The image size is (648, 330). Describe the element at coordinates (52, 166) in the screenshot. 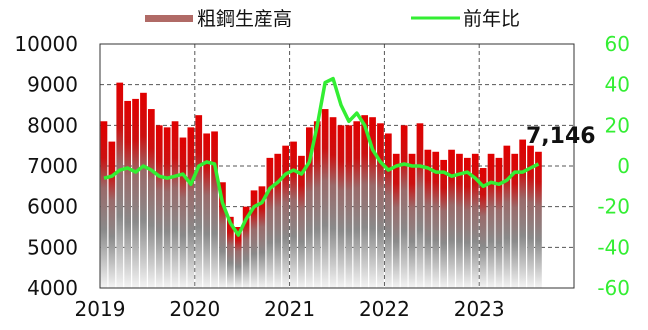

I see `left-tick-label: 7000` at that location.